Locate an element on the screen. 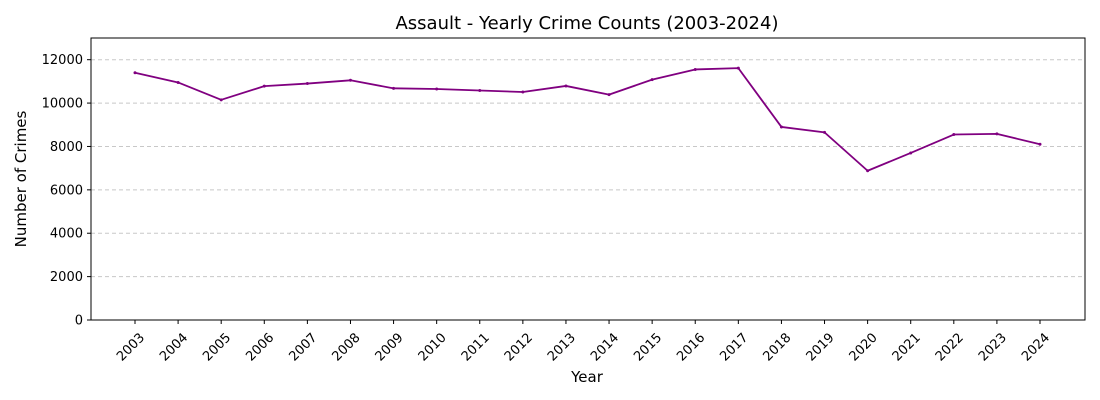  x-tick-label: 2021 is located at coordinates (907, 347).